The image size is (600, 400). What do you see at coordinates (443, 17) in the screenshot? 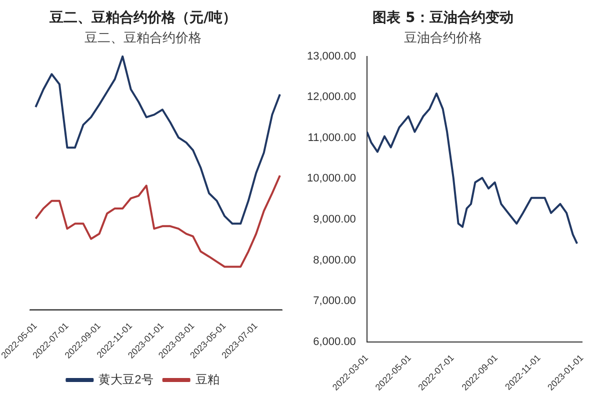
I see `chart-title: 图表 5：豆油合约变动` at bounding box center [443, 17].